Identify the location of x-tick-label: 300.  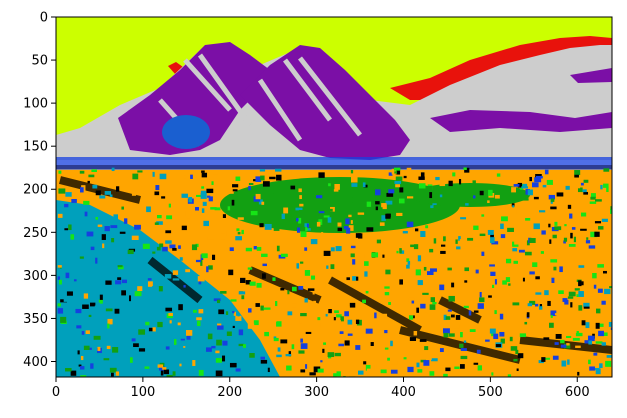
(316, 392).